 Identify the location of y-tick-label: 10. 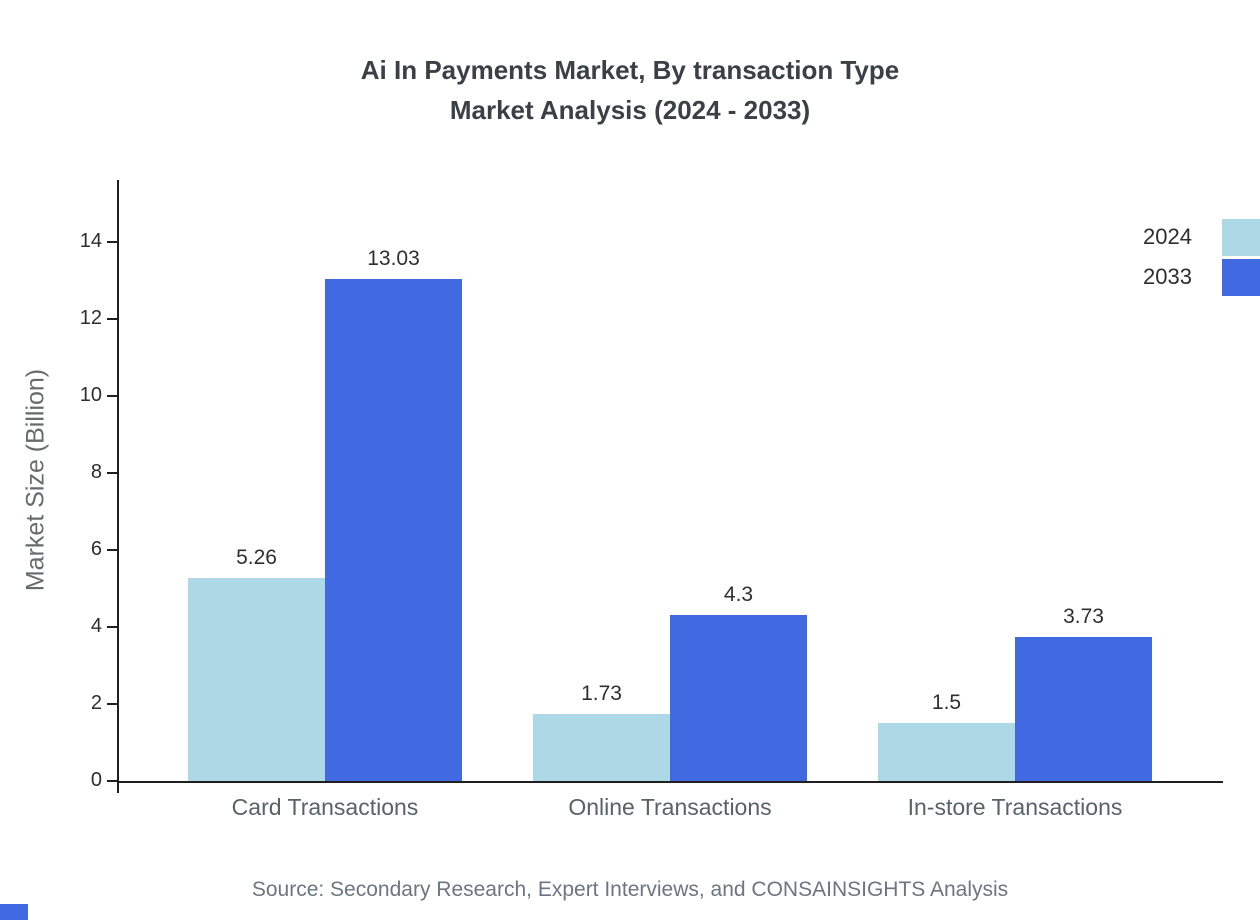
(90, 394).